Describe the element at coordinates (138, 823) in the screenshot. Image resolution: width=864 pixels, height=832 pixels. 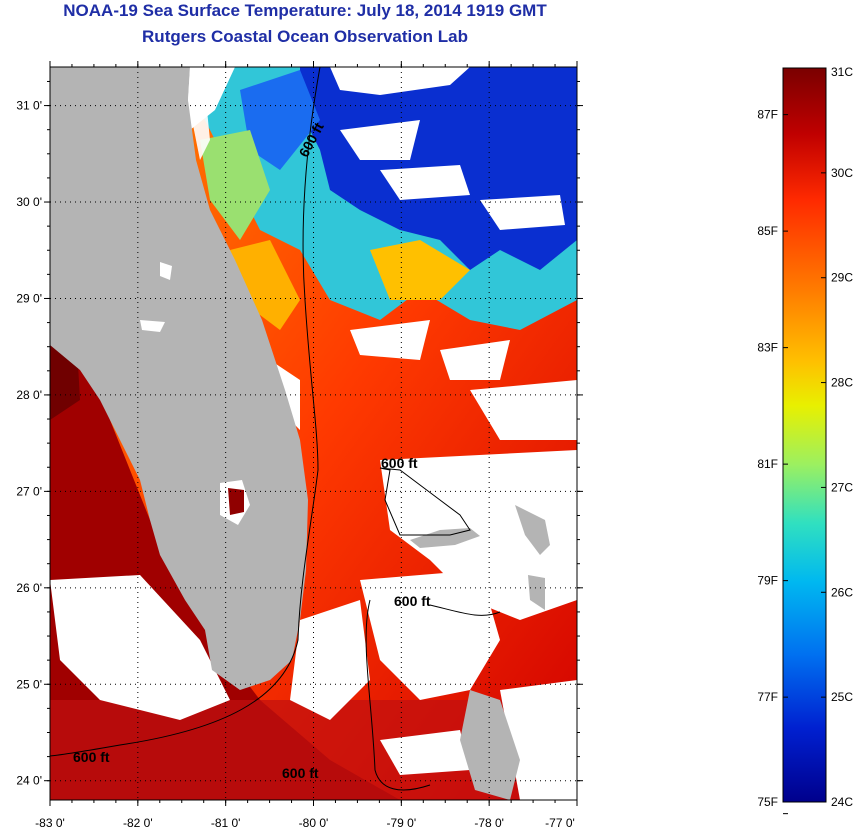
I see `lon-label: -82 0'` at that location.